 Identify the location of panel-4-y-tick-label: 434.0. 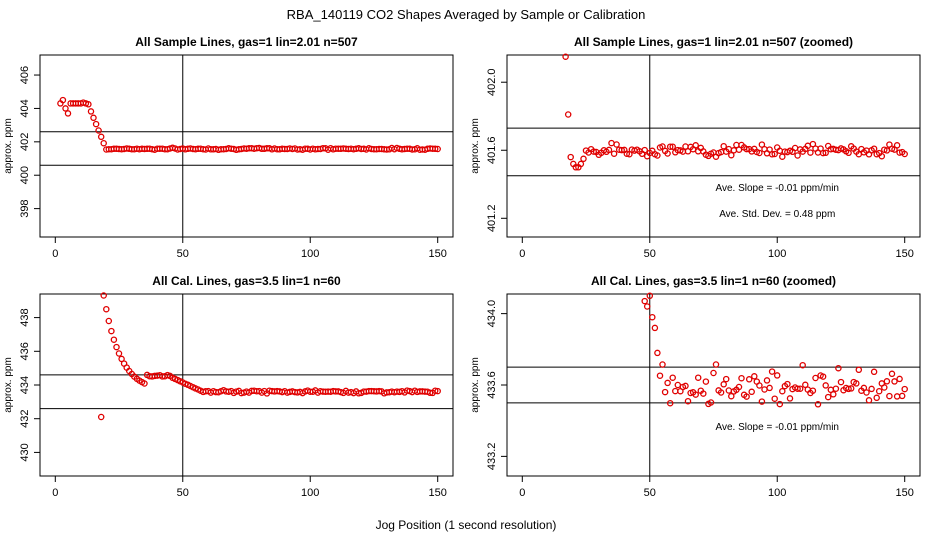
(492, 314).